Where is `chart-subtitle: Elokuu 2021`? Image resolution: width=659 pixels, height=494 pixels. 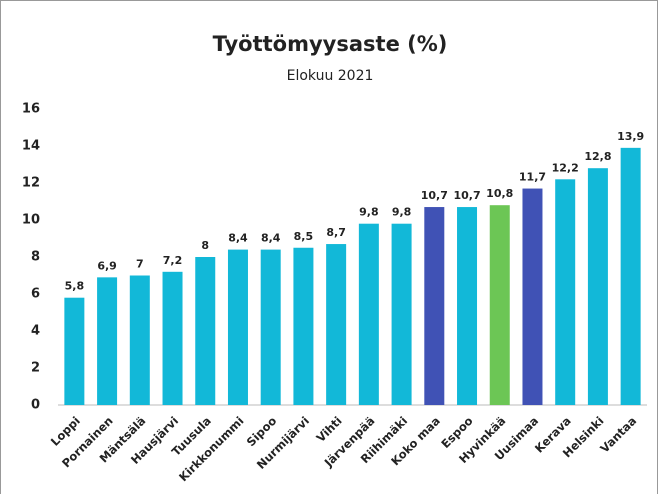 chart-subtitle: Elokuu 2021 is located at coordinates (330, 76).